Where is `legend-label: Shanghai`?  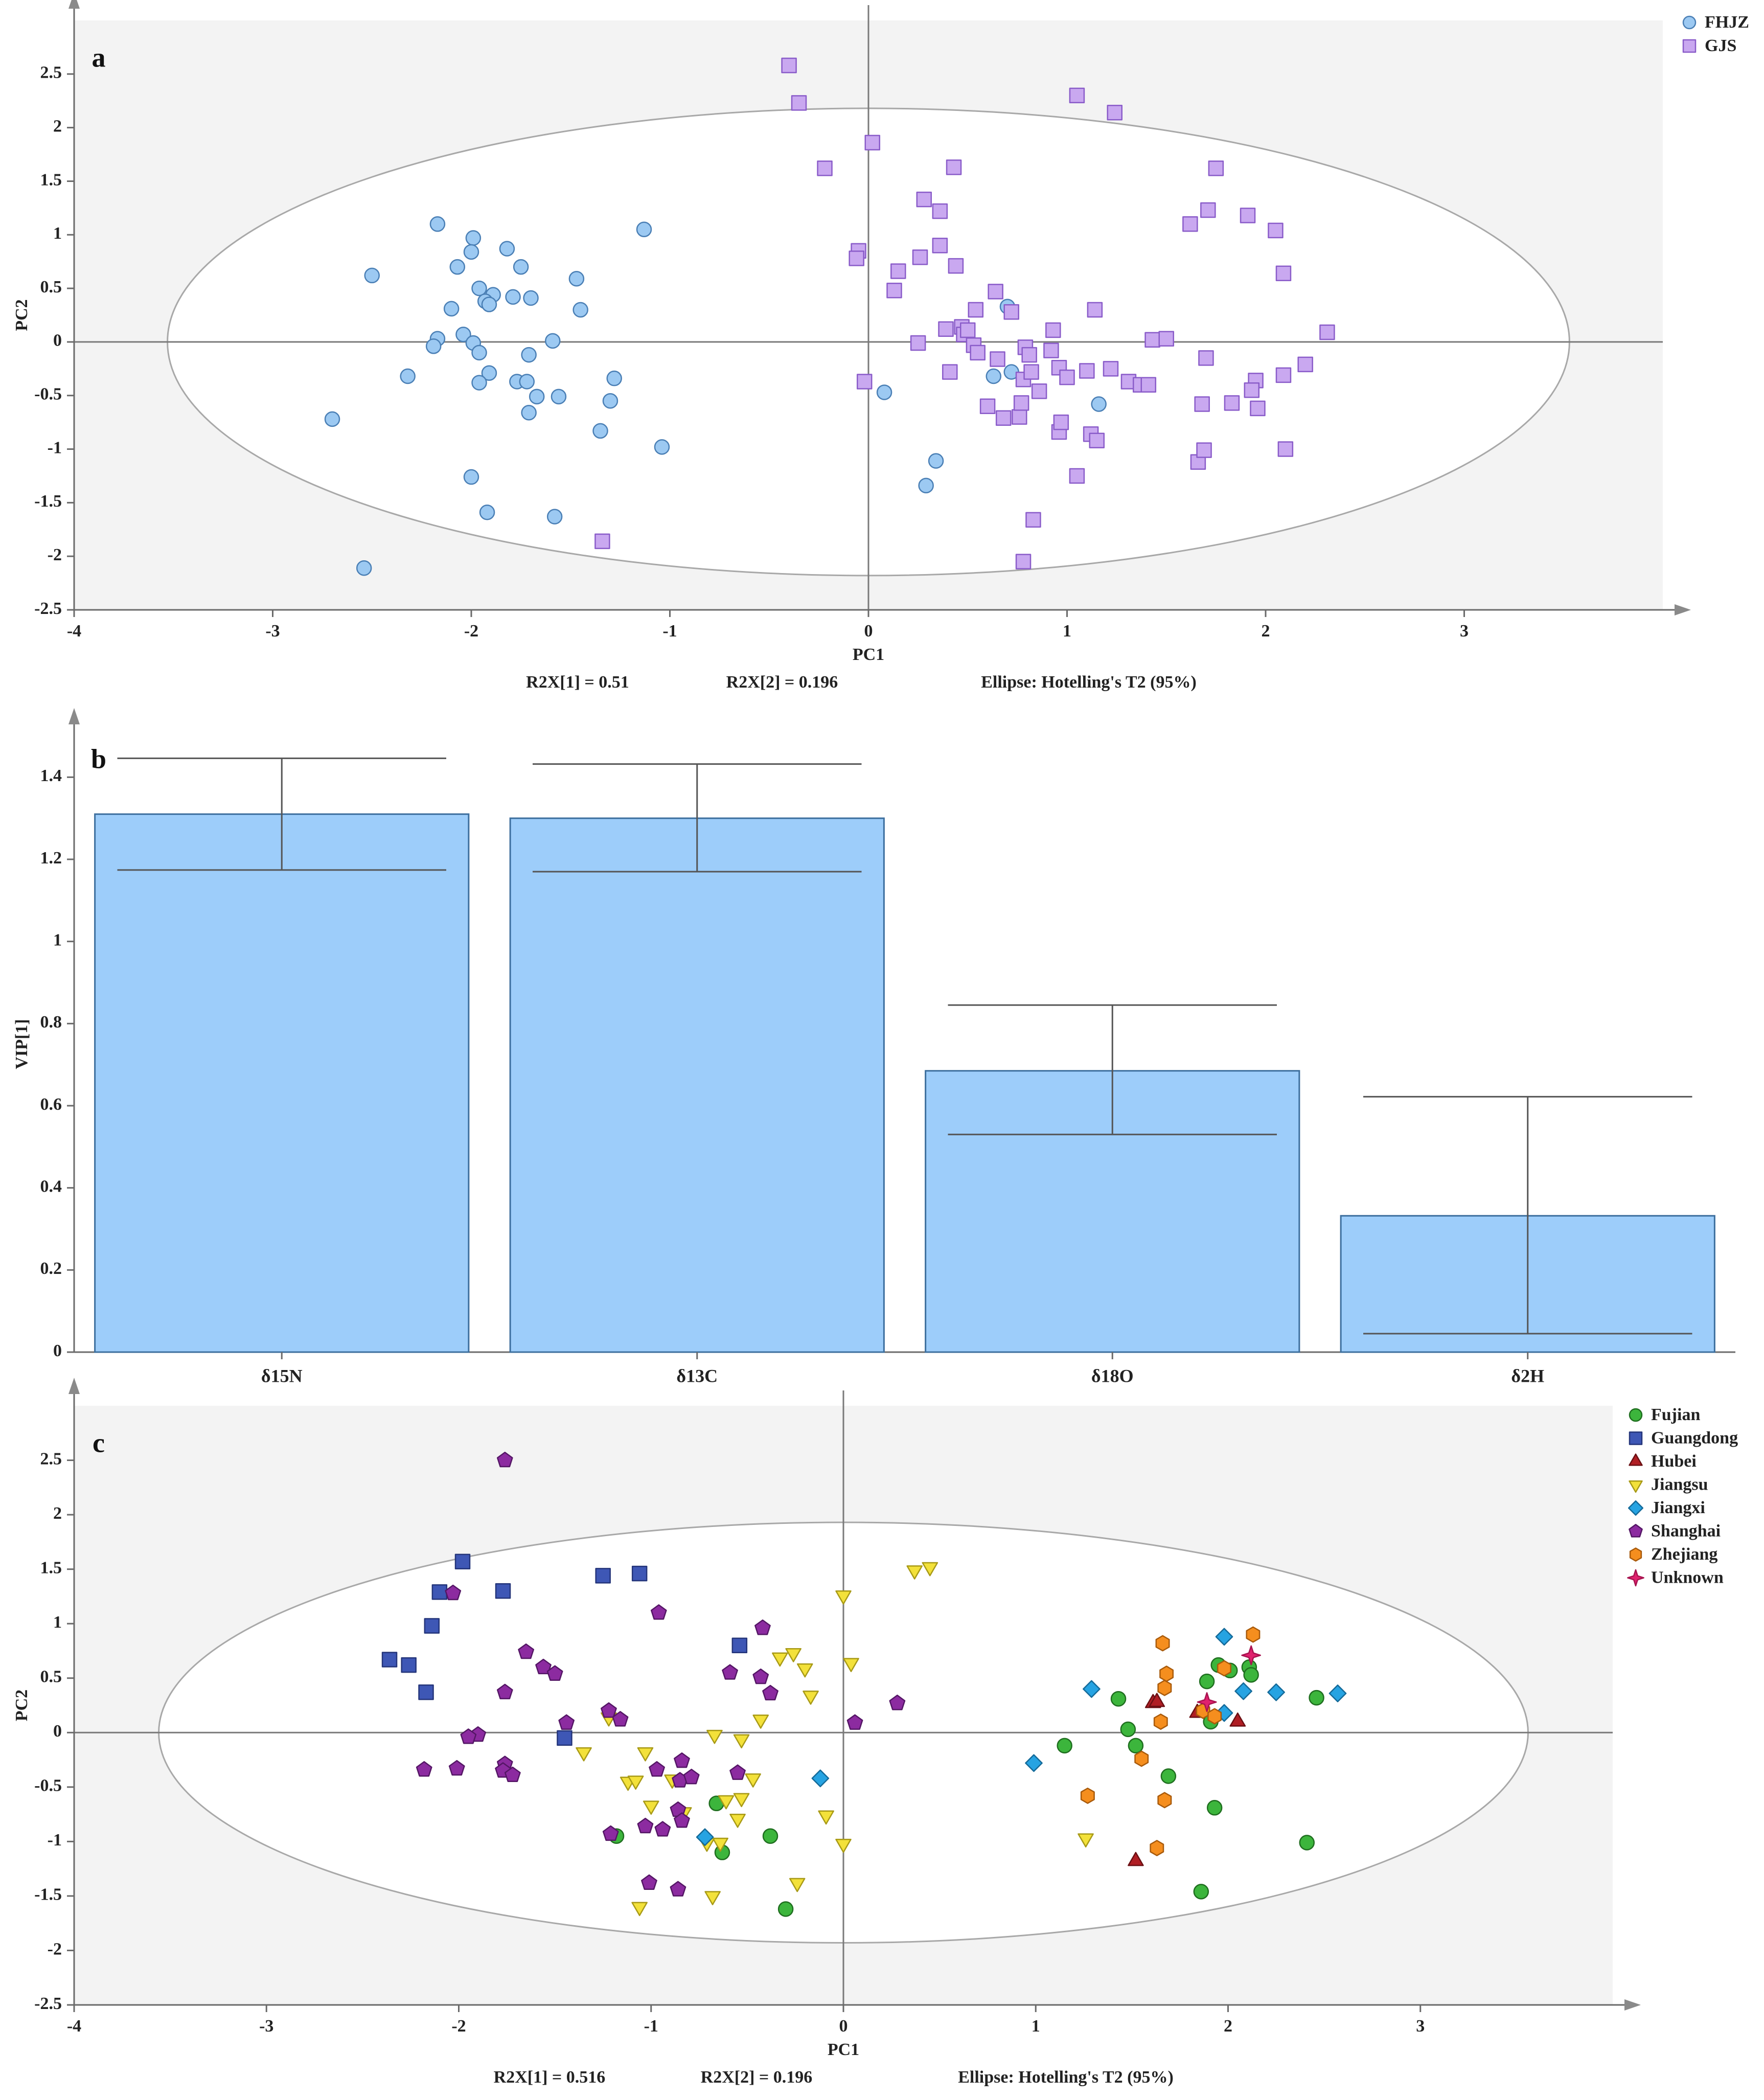 legend-label: Shanghai is located at coordinates (1686, 1530).